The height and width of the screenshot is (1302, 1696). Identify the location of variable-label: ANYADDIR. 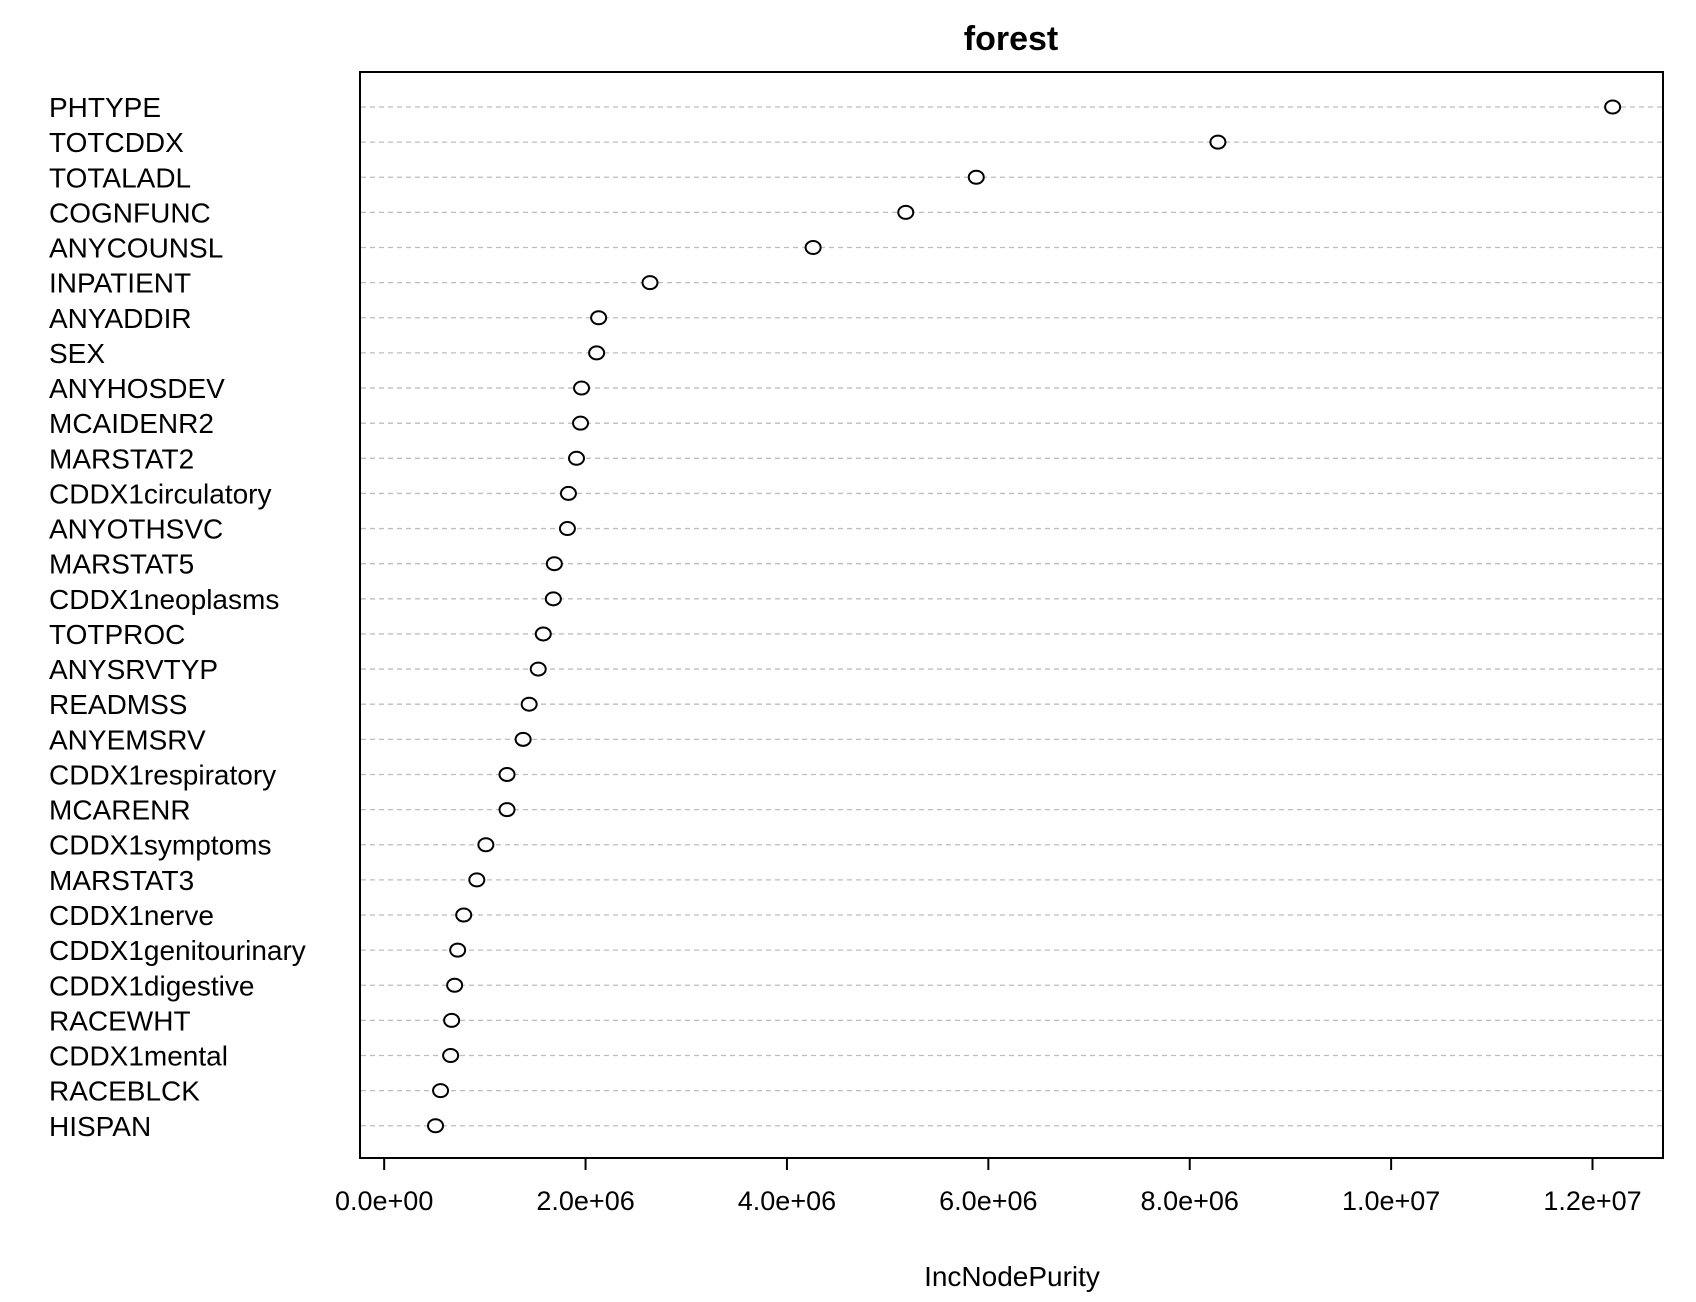
(120, 318).